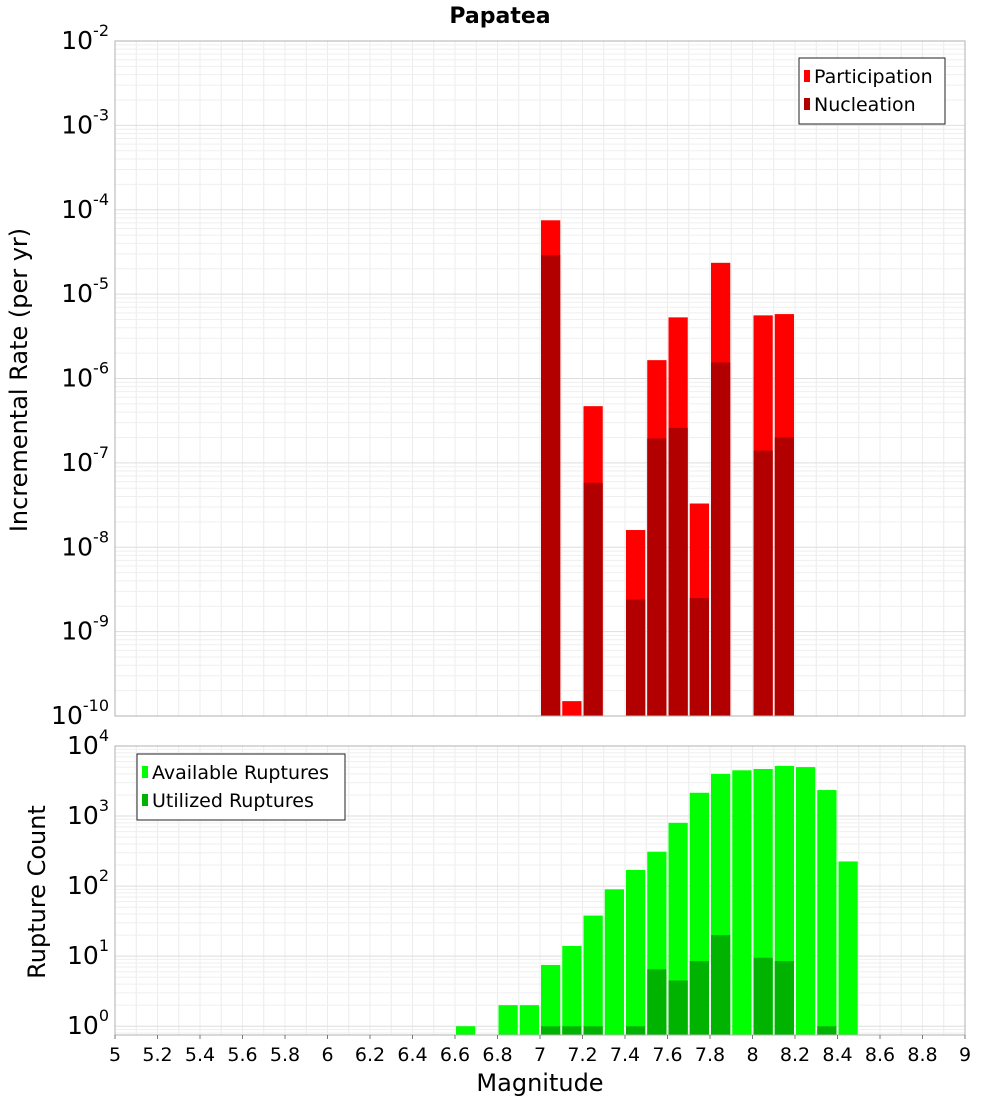 The width and height of the screenshot is (1000, 1100). What do you see at coordinates (85, 291) in the screenshot?
I see `y-tick-label: 10⁻⁵` at bounding box center [85, 291].